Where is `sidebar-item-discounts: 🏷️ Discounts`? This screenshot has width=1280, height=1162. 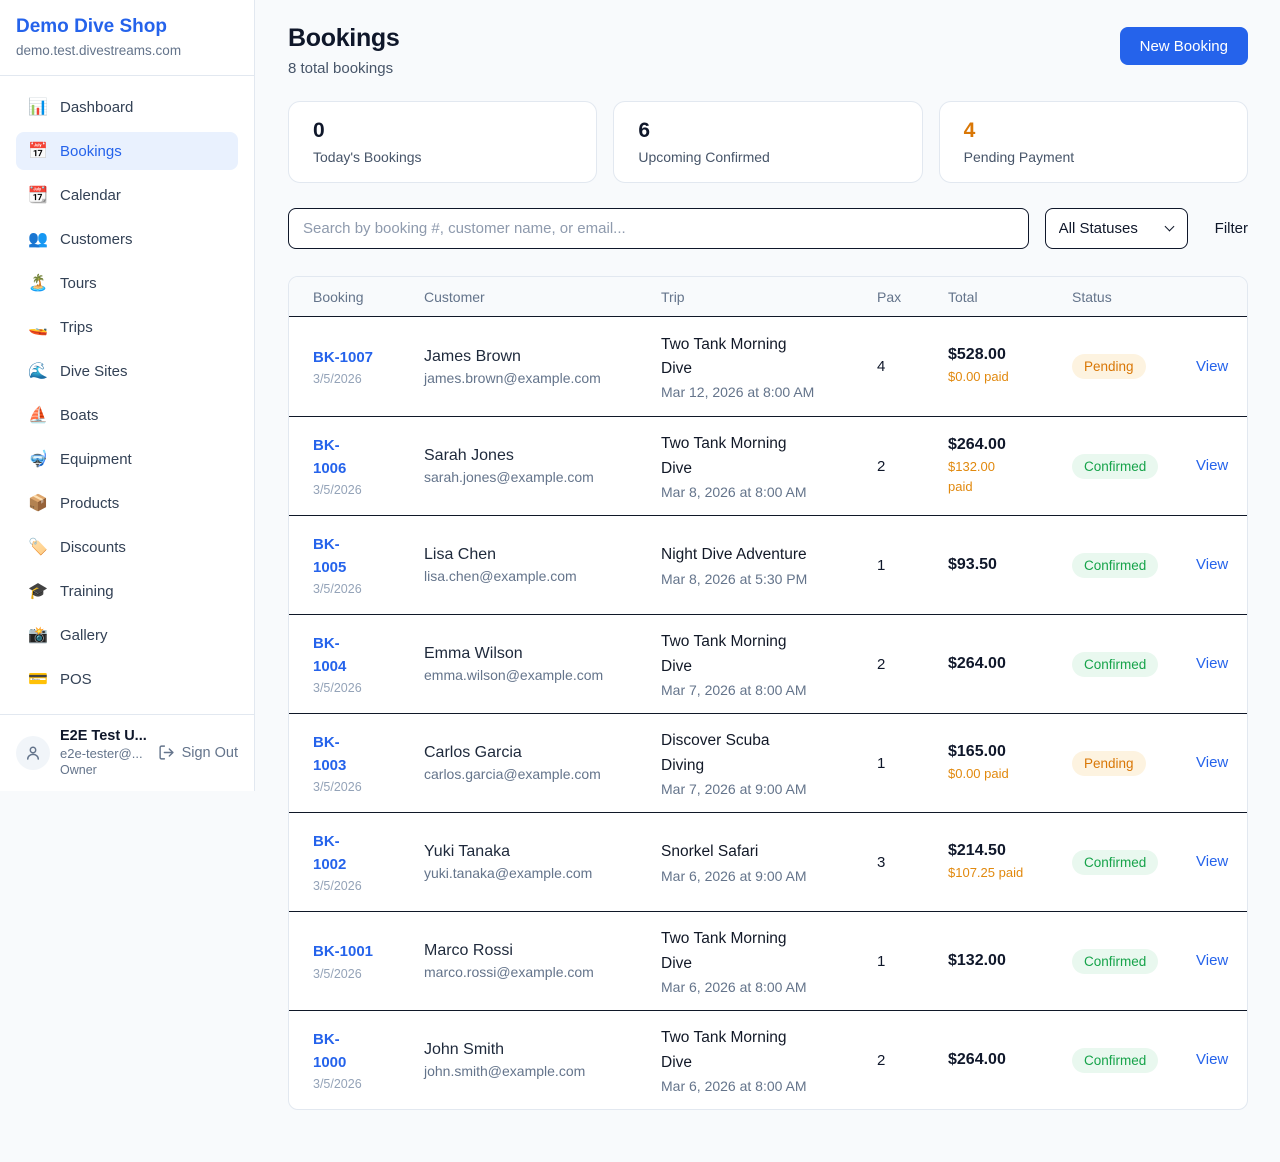 sidebar-item-discounts: 🏷️ Discounts is located at coordinates (127, 547).